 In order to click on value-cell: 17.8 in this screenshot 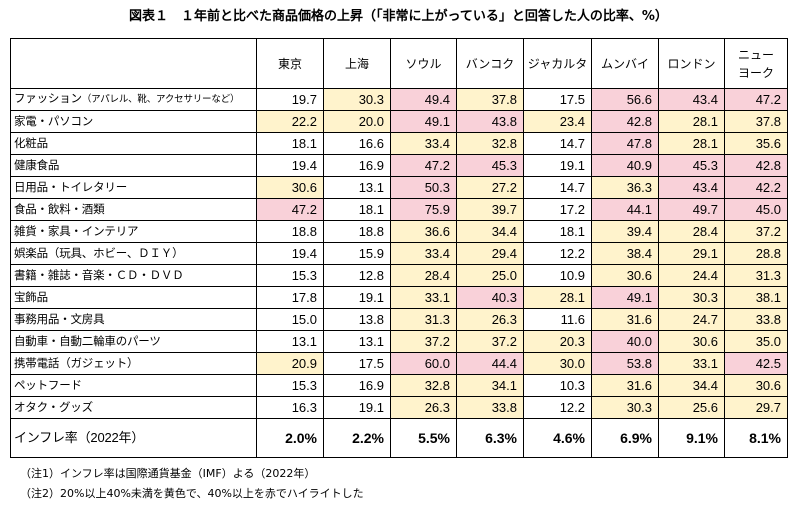, I will do `click(290, 297)`.